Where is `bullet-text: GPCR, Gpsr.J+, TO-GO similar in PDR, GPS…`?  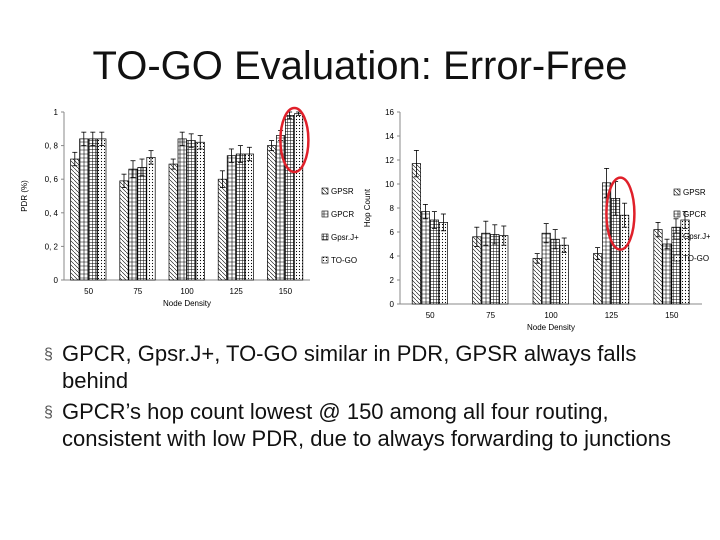 bullet-text: GPCR, Gpsr.J+, TO-GO similar in PDR, GPS… is located at coordinates (349, 367).